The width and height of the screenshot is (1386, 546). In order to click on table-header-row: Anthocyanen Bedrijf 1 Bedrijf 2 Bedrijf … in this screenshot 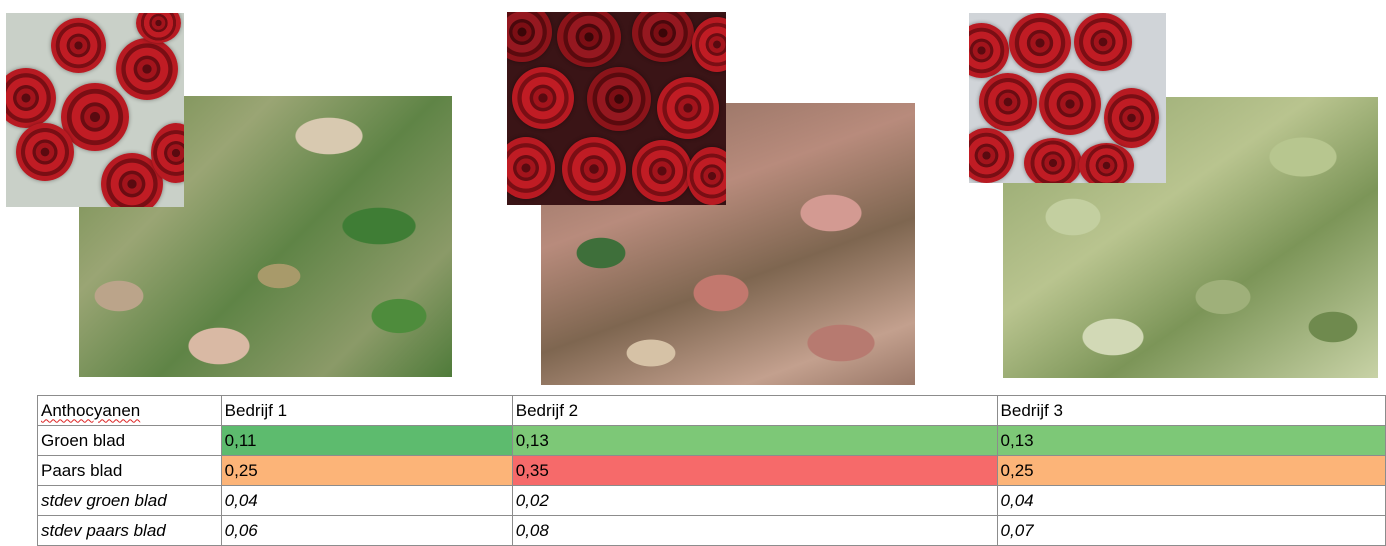, I will do `click(711, 410)`.